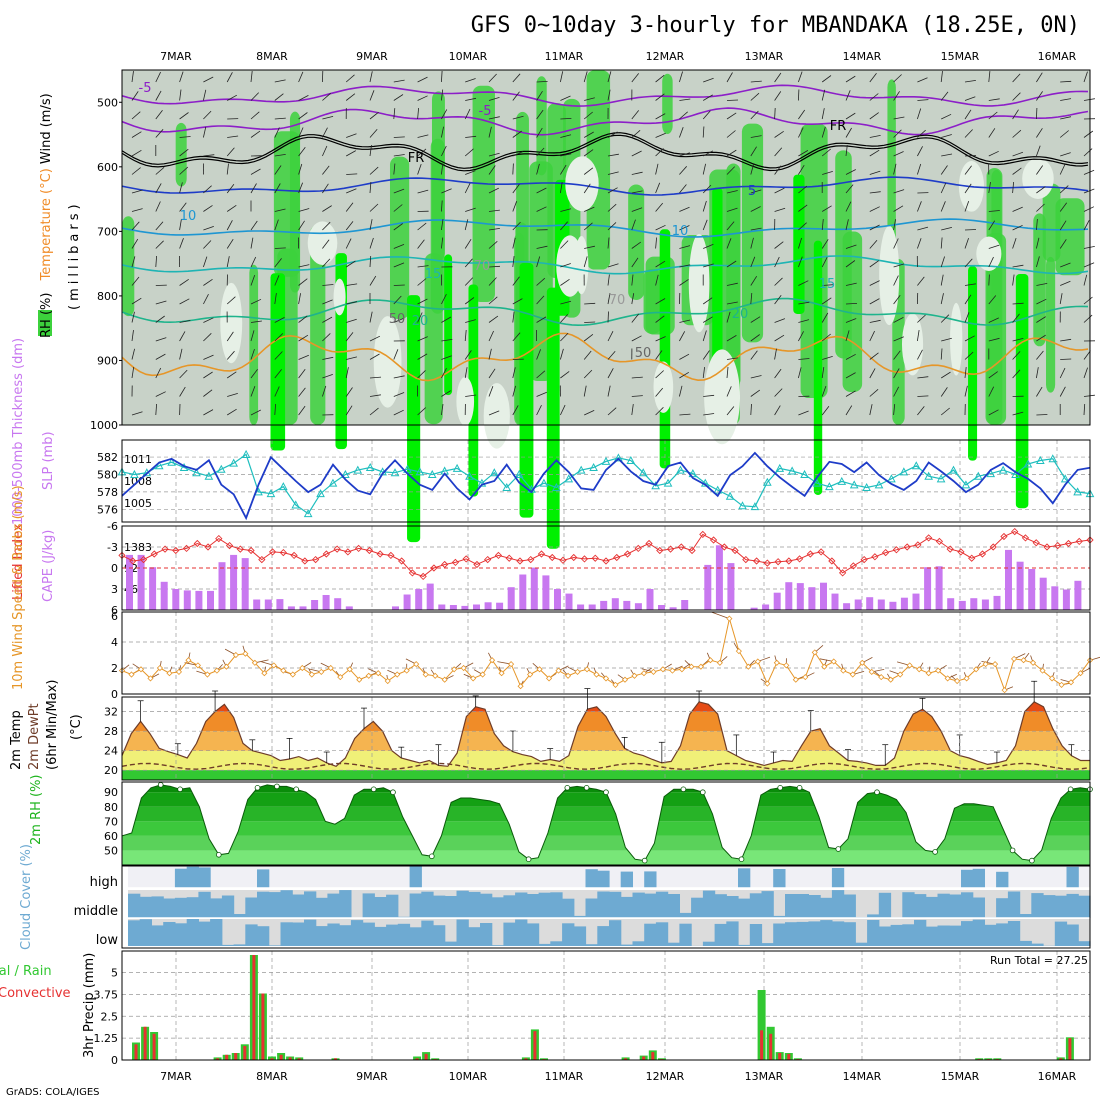 The image size is (1100, 1100). Describe the element at coordinates (740, 314) in the screenshot. I see `contour-label: 20` at that location.